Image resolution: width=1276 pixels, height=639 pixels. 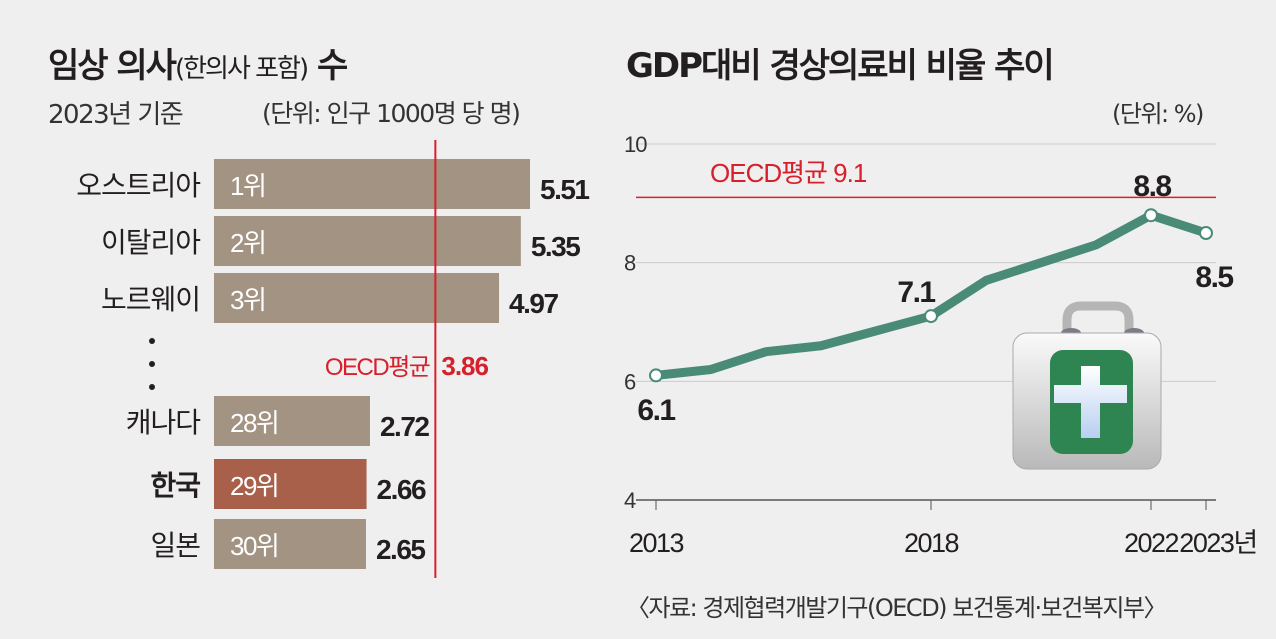 What do you see at coordinates (112, 66) in the screenshot?
I see `title-main: 임상 의사` at bounding box center [112, 66].